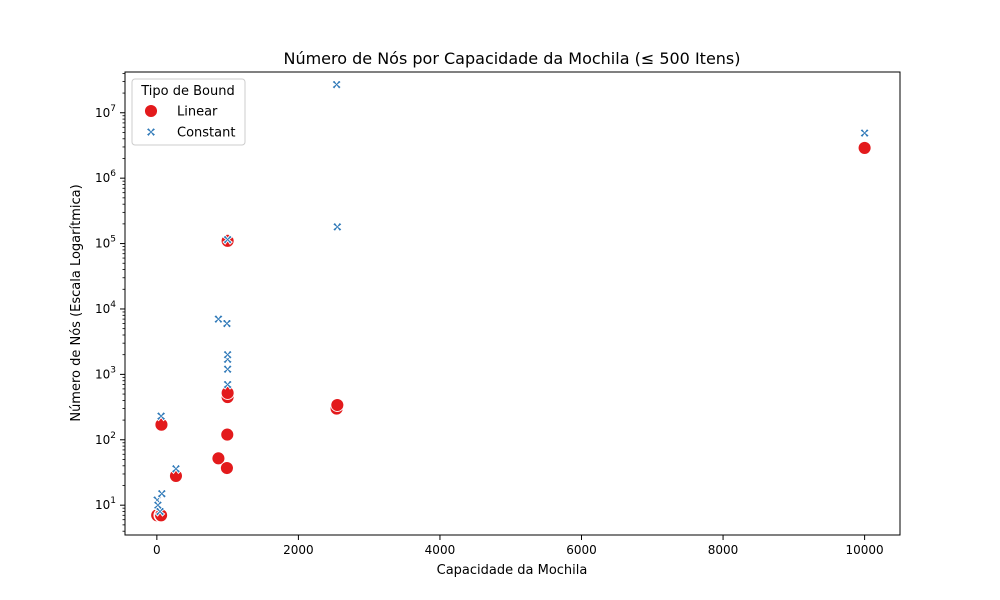 The image size is (1000, 600). I want to click on y-tick-label: 10⁶, so click(105, 177).